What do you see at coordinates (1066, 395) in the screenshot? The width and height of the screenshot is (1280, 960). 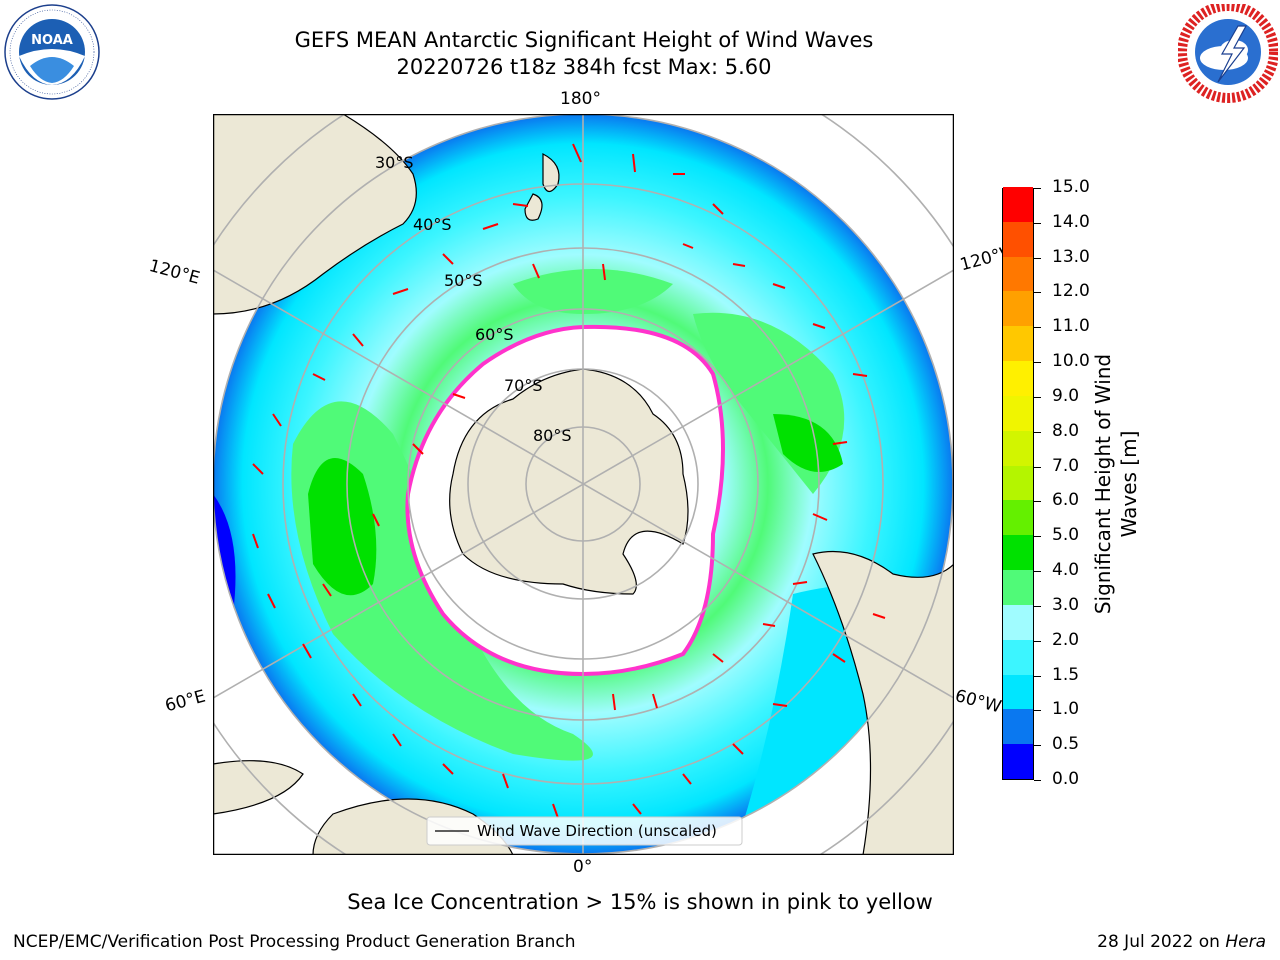 I see `colorbar-tick-label: 9.0` at bounding box center [1066, 395].